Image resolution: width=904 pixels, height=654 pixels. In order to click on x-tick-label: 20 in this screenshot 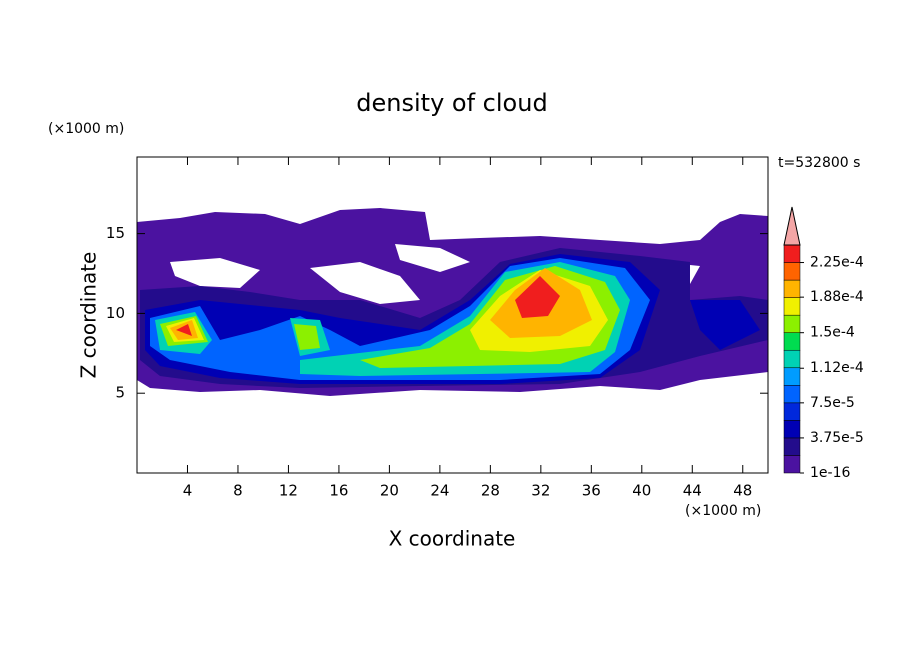, I will do `click(389, 491)`.